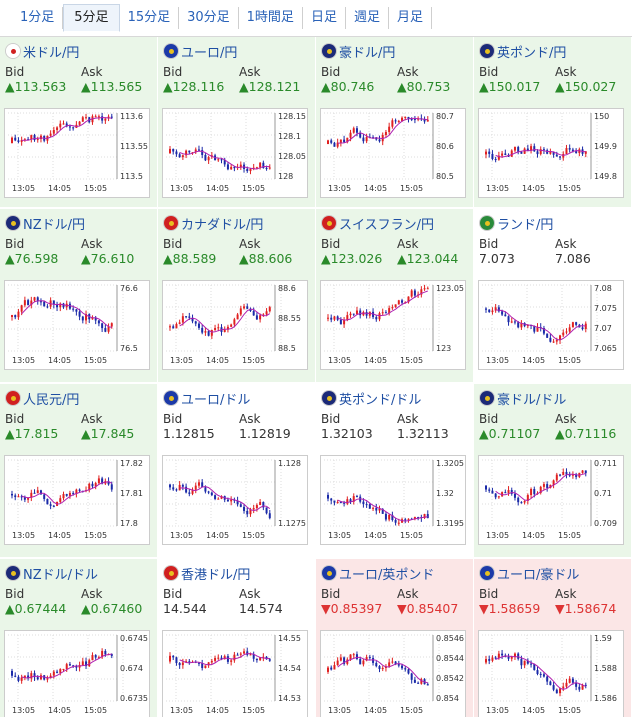  Describe the element at coordinates (393, 500) in the screenshot. I see `candlestick-chart: 1.3205 1.32 1.3195 13:05 14:05 15:05` at that location.